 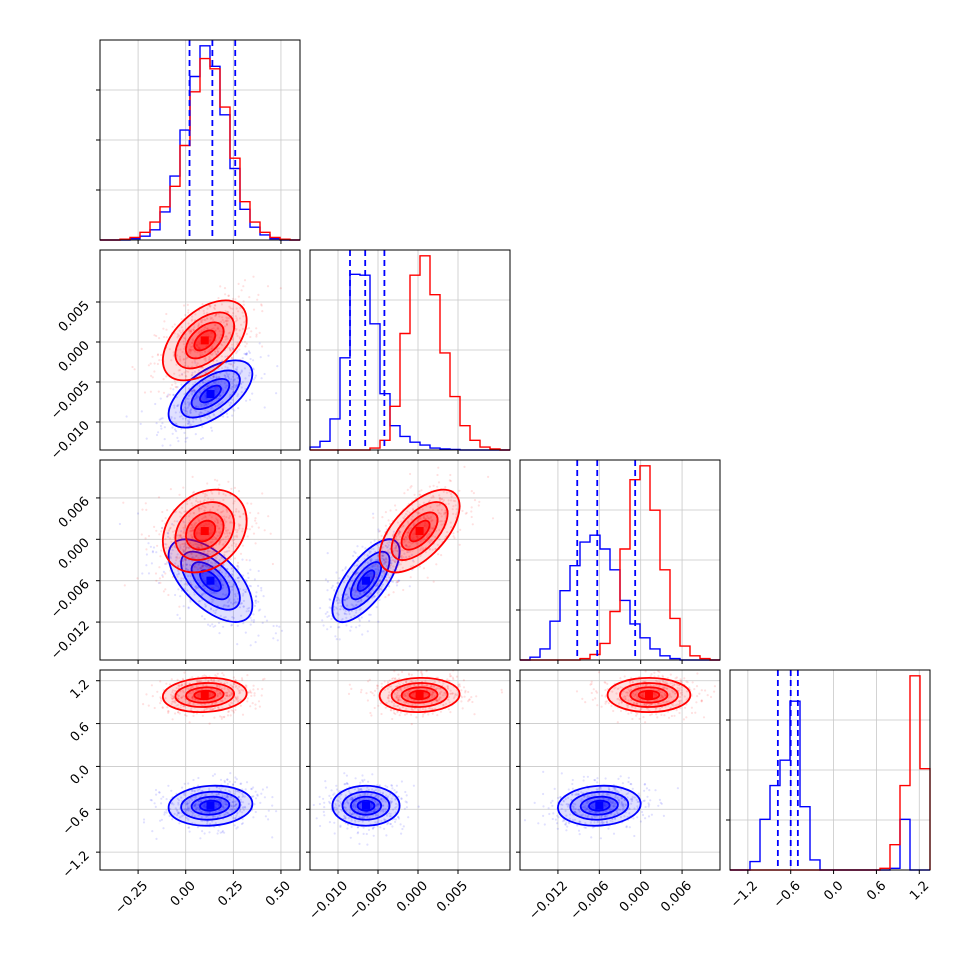 What do you see at coordinates (210, 581) in the screenshot?
I see `contour-line` at bounding box center [210, 581].